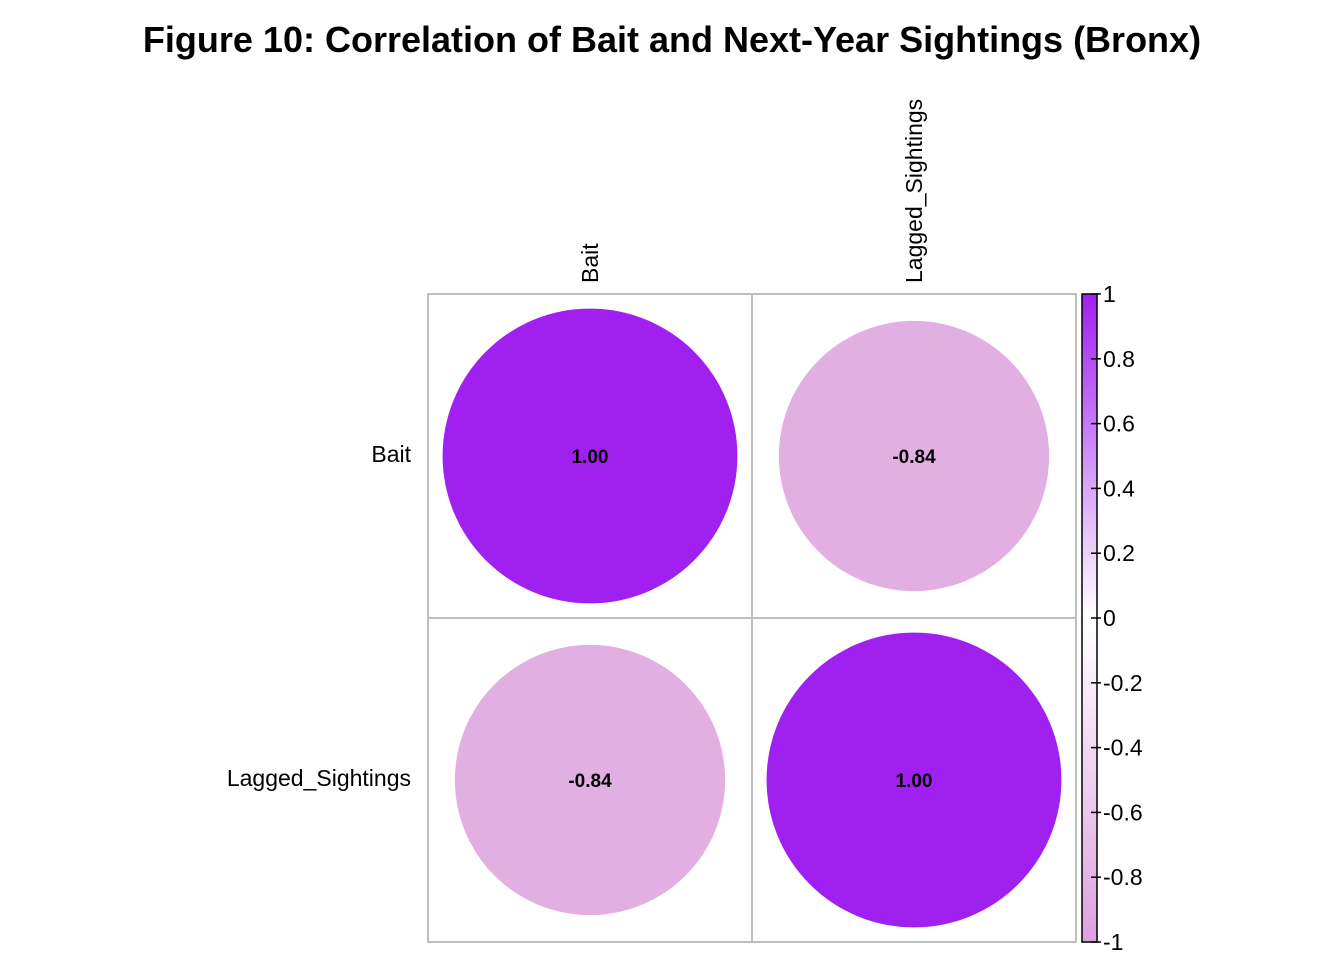 The height and width of the screenshot is (960, 1344). What do you see at coordinates (1109, 294) in the screenshot?
I see `color-legend-tick-label: 1` at bounding box center [1109, 294].